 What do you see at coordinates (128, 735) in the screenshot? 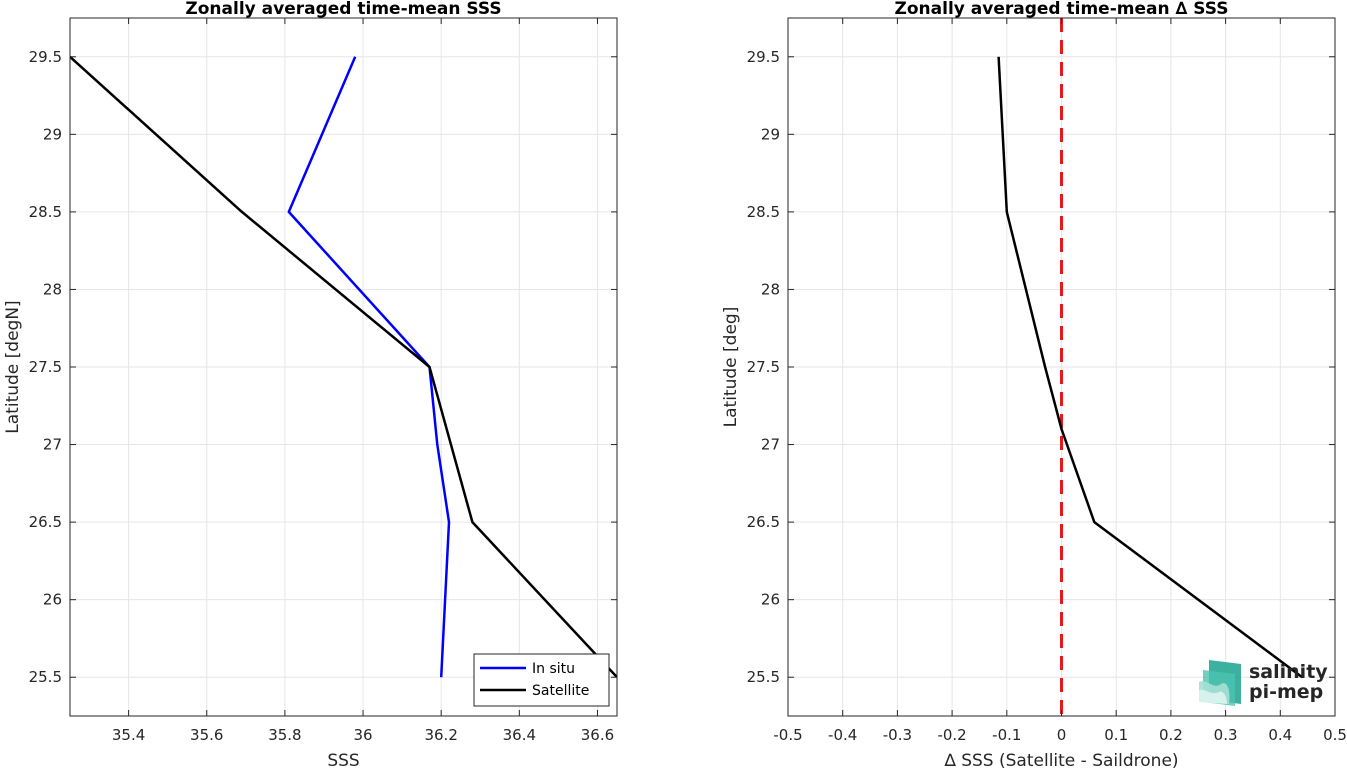
I see `x-tick-label: 35.4` at bounding box center [128, 735].